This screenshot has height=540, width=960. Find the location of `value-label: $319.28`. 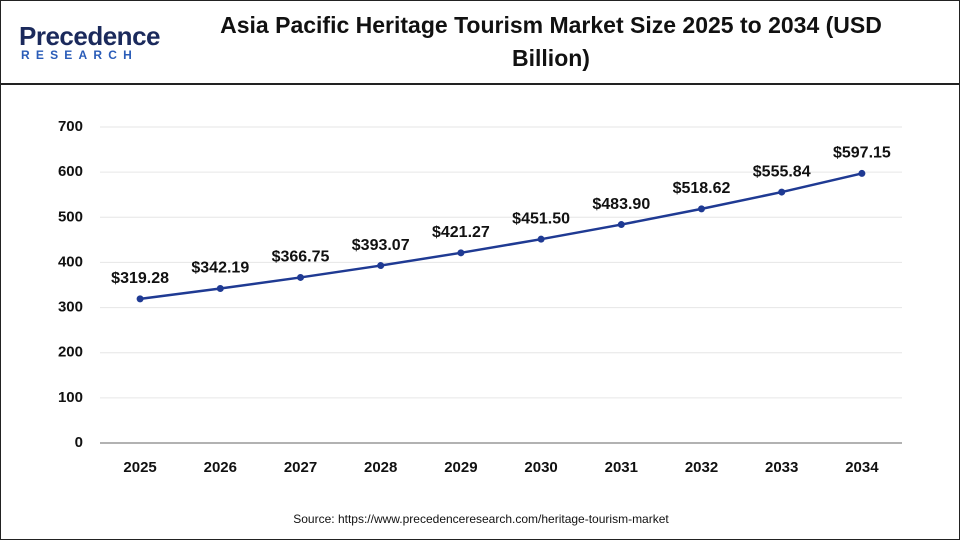

value-label: $319.28 is located at coordinates (140, 278).